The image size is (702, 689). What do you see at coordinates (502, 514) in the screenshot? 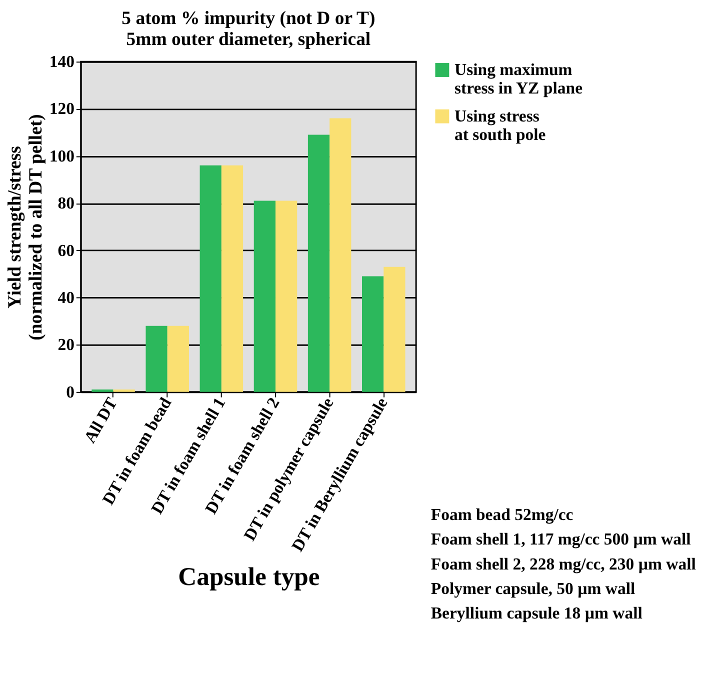
I see `text: Foam bead 52mg/cc` at bounding box center [502, 514].